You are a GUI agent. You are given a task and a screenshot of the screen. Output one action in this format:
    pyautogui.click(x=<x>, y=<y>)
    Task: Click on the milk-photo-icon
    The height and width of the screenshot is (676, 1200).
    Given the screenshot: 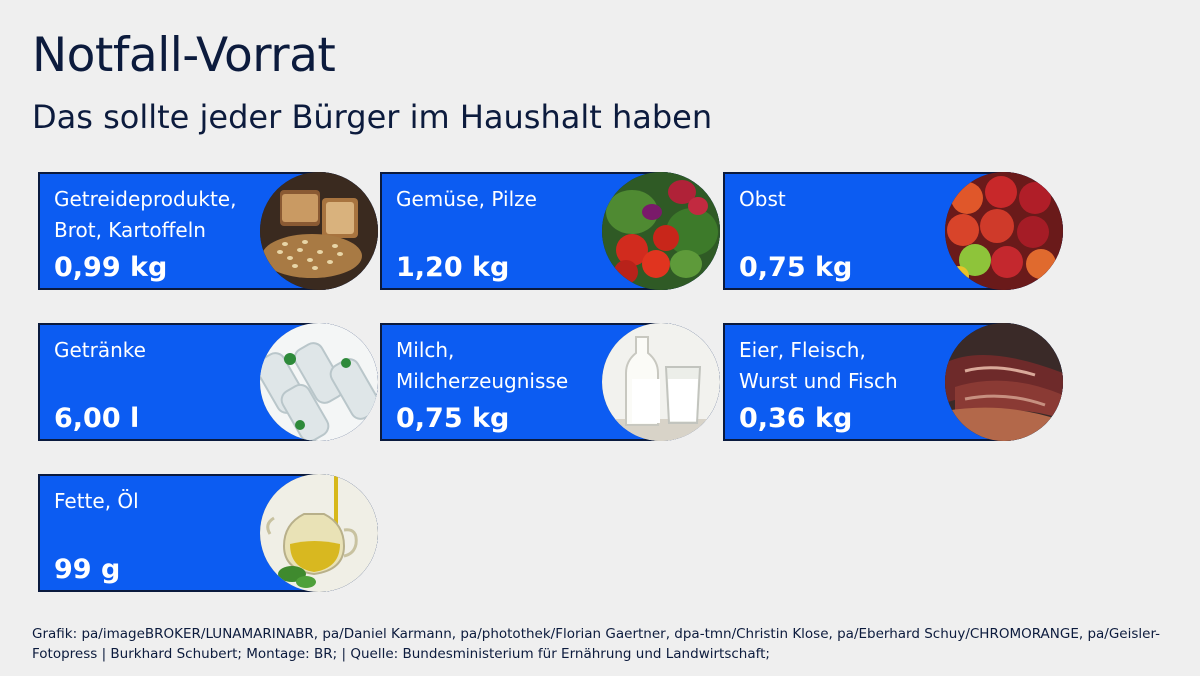 What is the action you would take?
    pyautogui.click(x=661, y=382)
    